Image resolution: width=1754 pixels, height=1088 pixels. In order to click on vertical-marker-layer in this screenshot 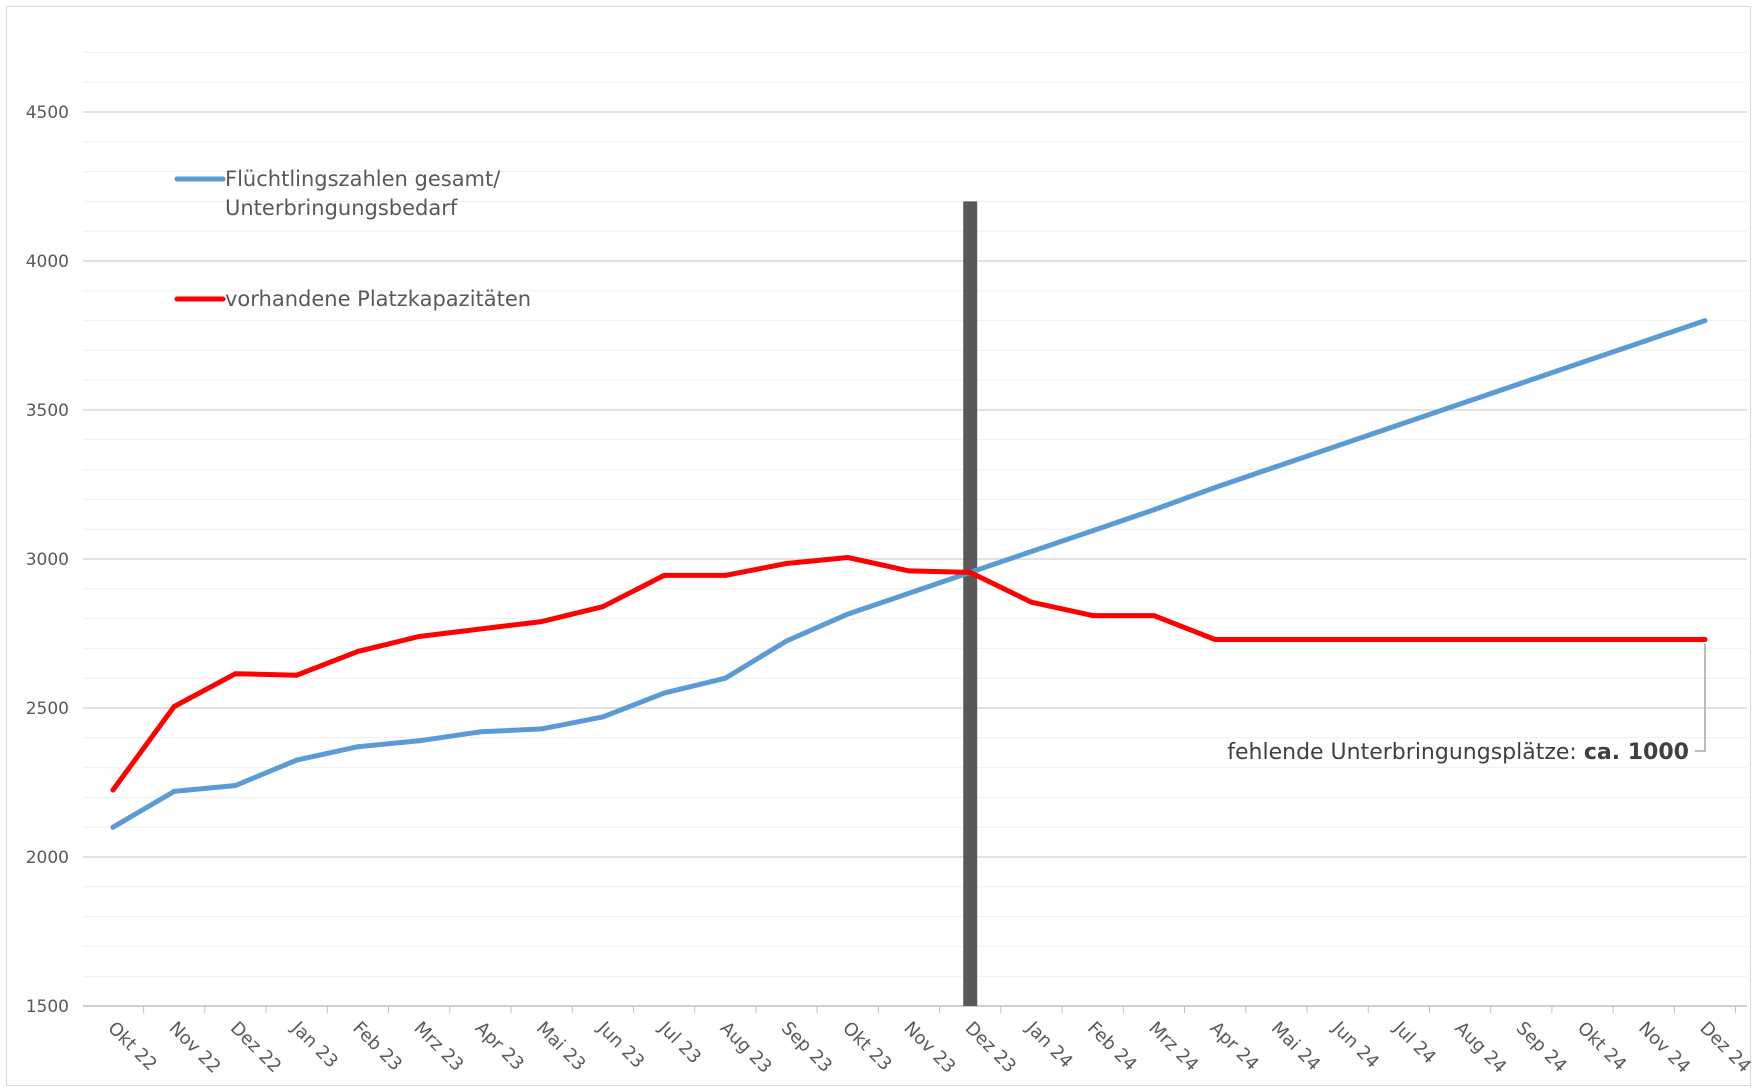, I will do `click(970, 603)`.